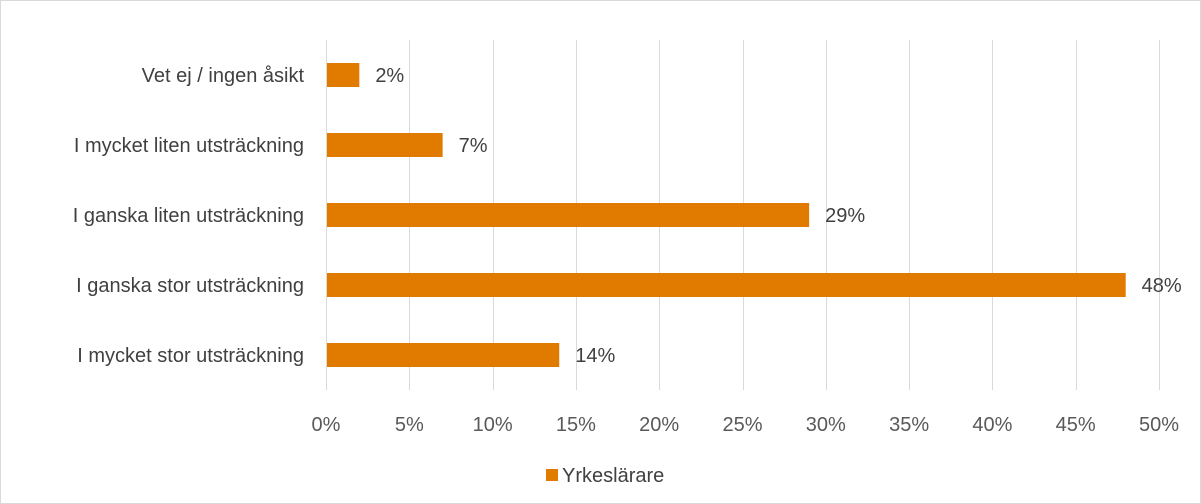  I want to click on x-tick-label-3: 15%, so click(576, 425).